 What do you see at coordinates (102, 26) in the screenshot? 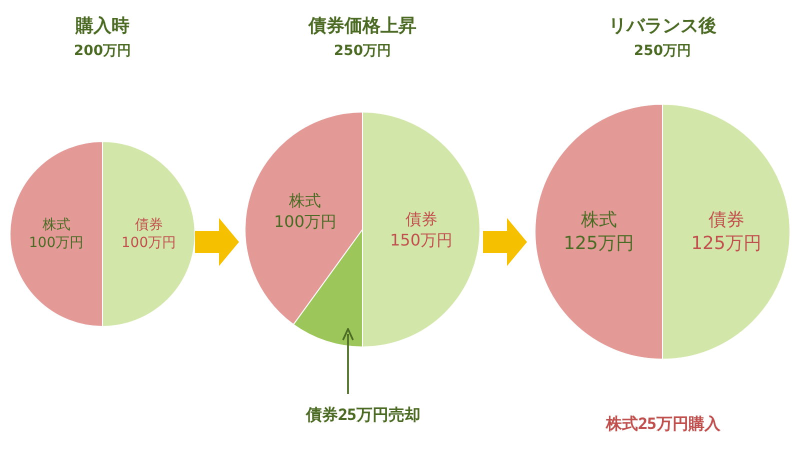
I see `chart-title: 購入時` at bounding box center [102, 26].